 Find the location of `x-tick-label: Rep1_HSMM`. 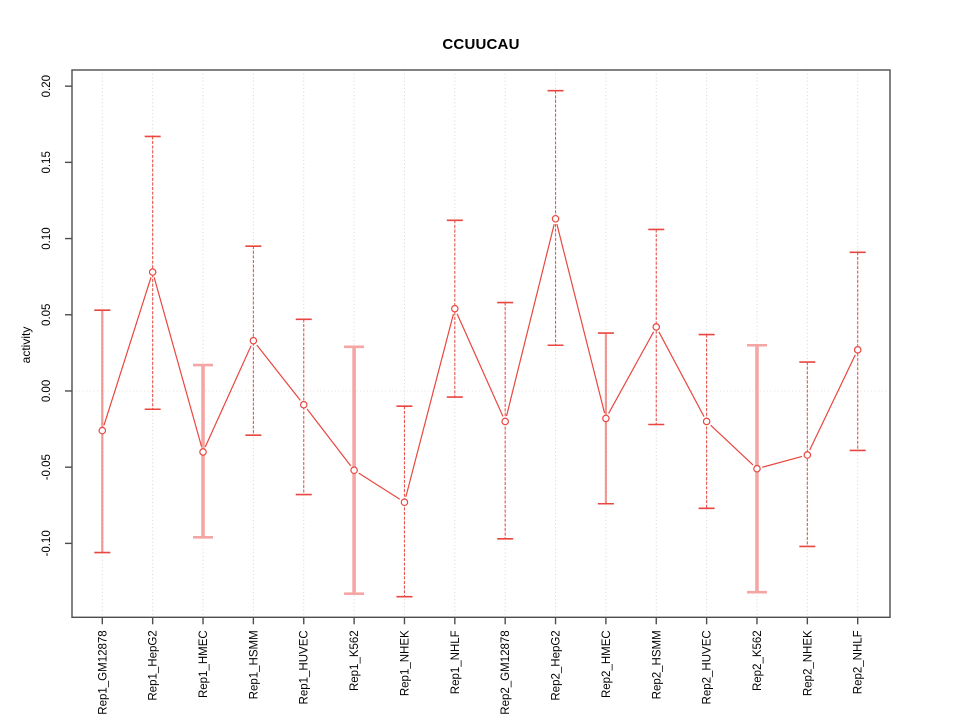

x-tick-label: Rep1_HSMM is located at coordinates (254, 664).